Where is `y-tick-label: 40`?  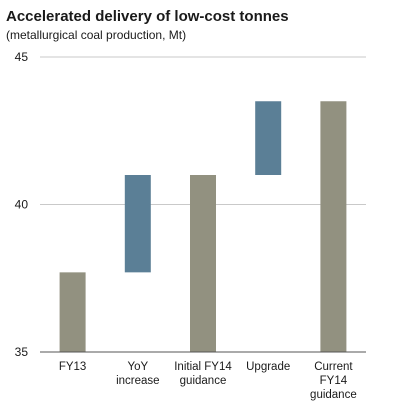 y-tick-label: 40 is located at coordinates (22, 205).